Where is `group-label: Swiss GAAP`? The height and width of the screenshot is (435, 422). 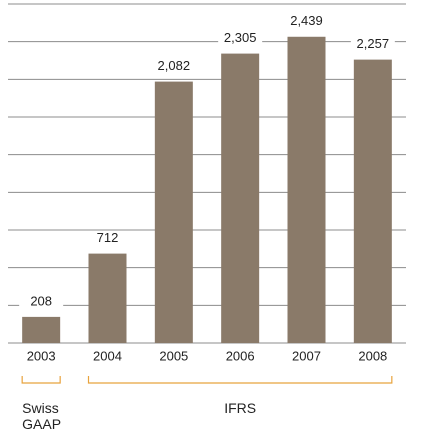
group-label: Swiss GAAP is located at coordinates (42, 416).